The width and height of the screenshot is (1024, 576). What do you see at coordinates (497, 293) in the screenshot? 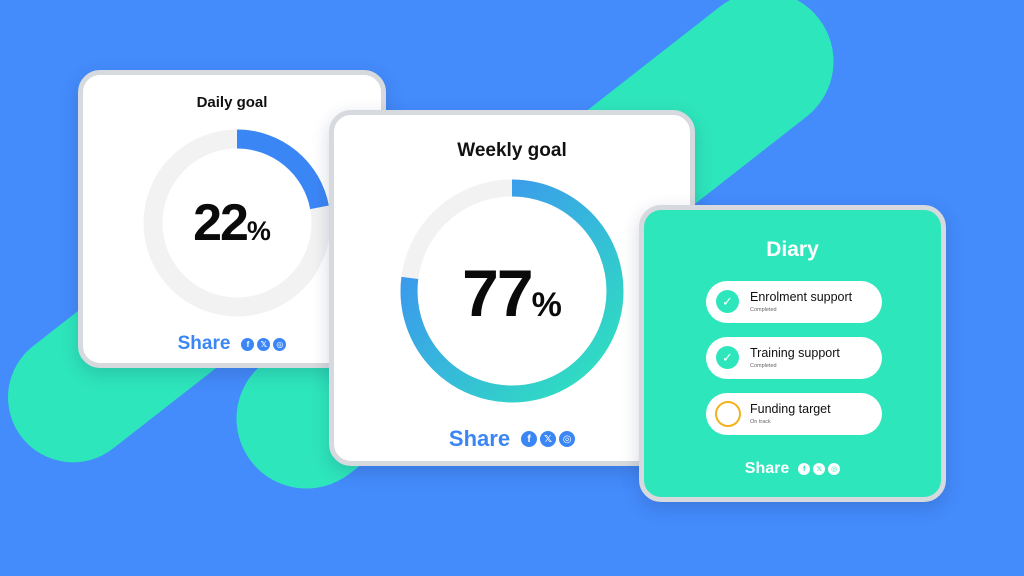
I see `percentage-value: 77` at bounding box center [497, 293].